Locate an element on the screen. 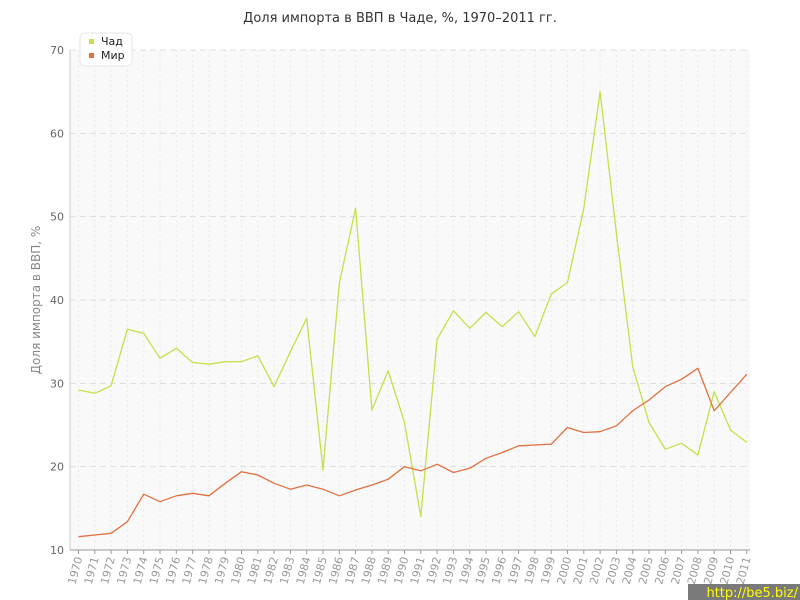 Image resolution: width=800 pixels, height=600 pixels. y-tick-label: 50 is located at coordinates (57, 217).